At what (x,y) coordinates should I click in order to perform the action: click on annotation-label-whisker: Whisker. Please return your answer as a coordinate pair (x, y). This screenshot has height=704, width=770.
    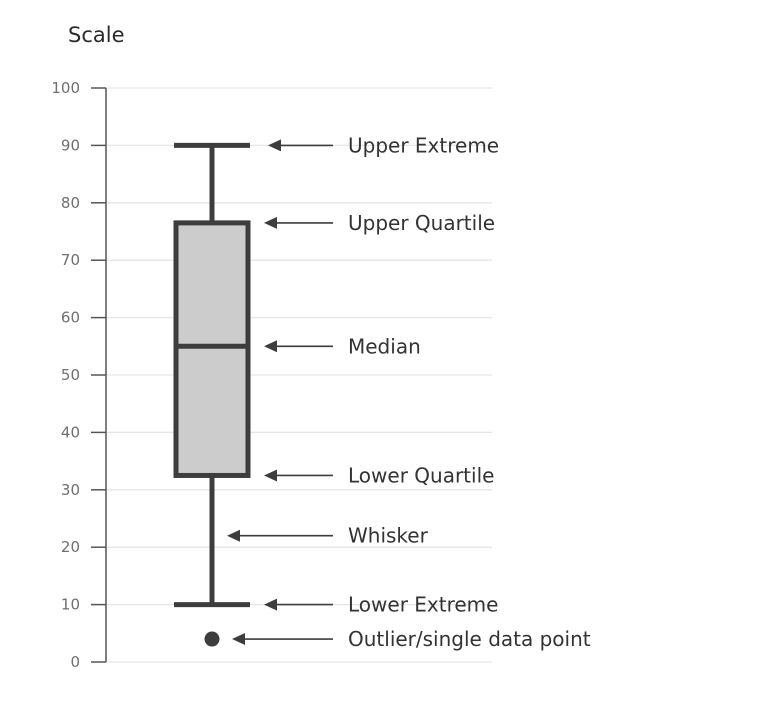
    Looking at the image, I should click on (388, 536).